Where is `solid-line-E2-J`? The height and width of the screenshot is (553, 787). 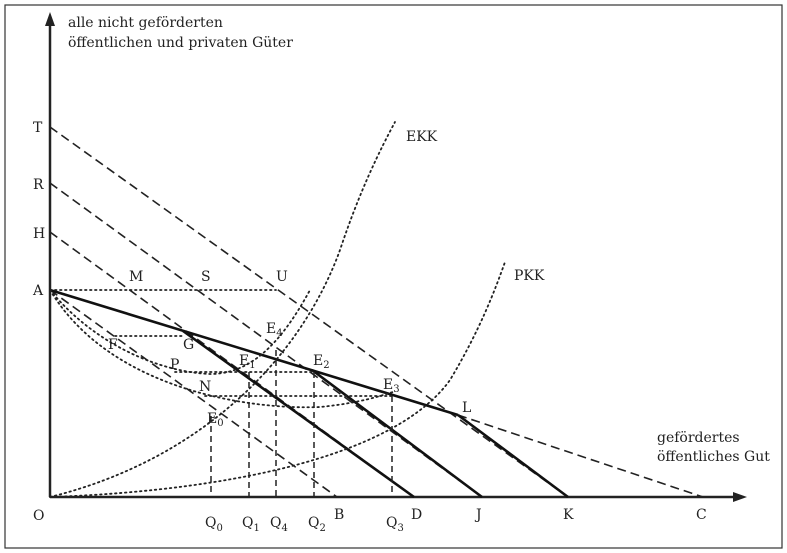
solid-line-E2-J is located at coordinates (397, 433).